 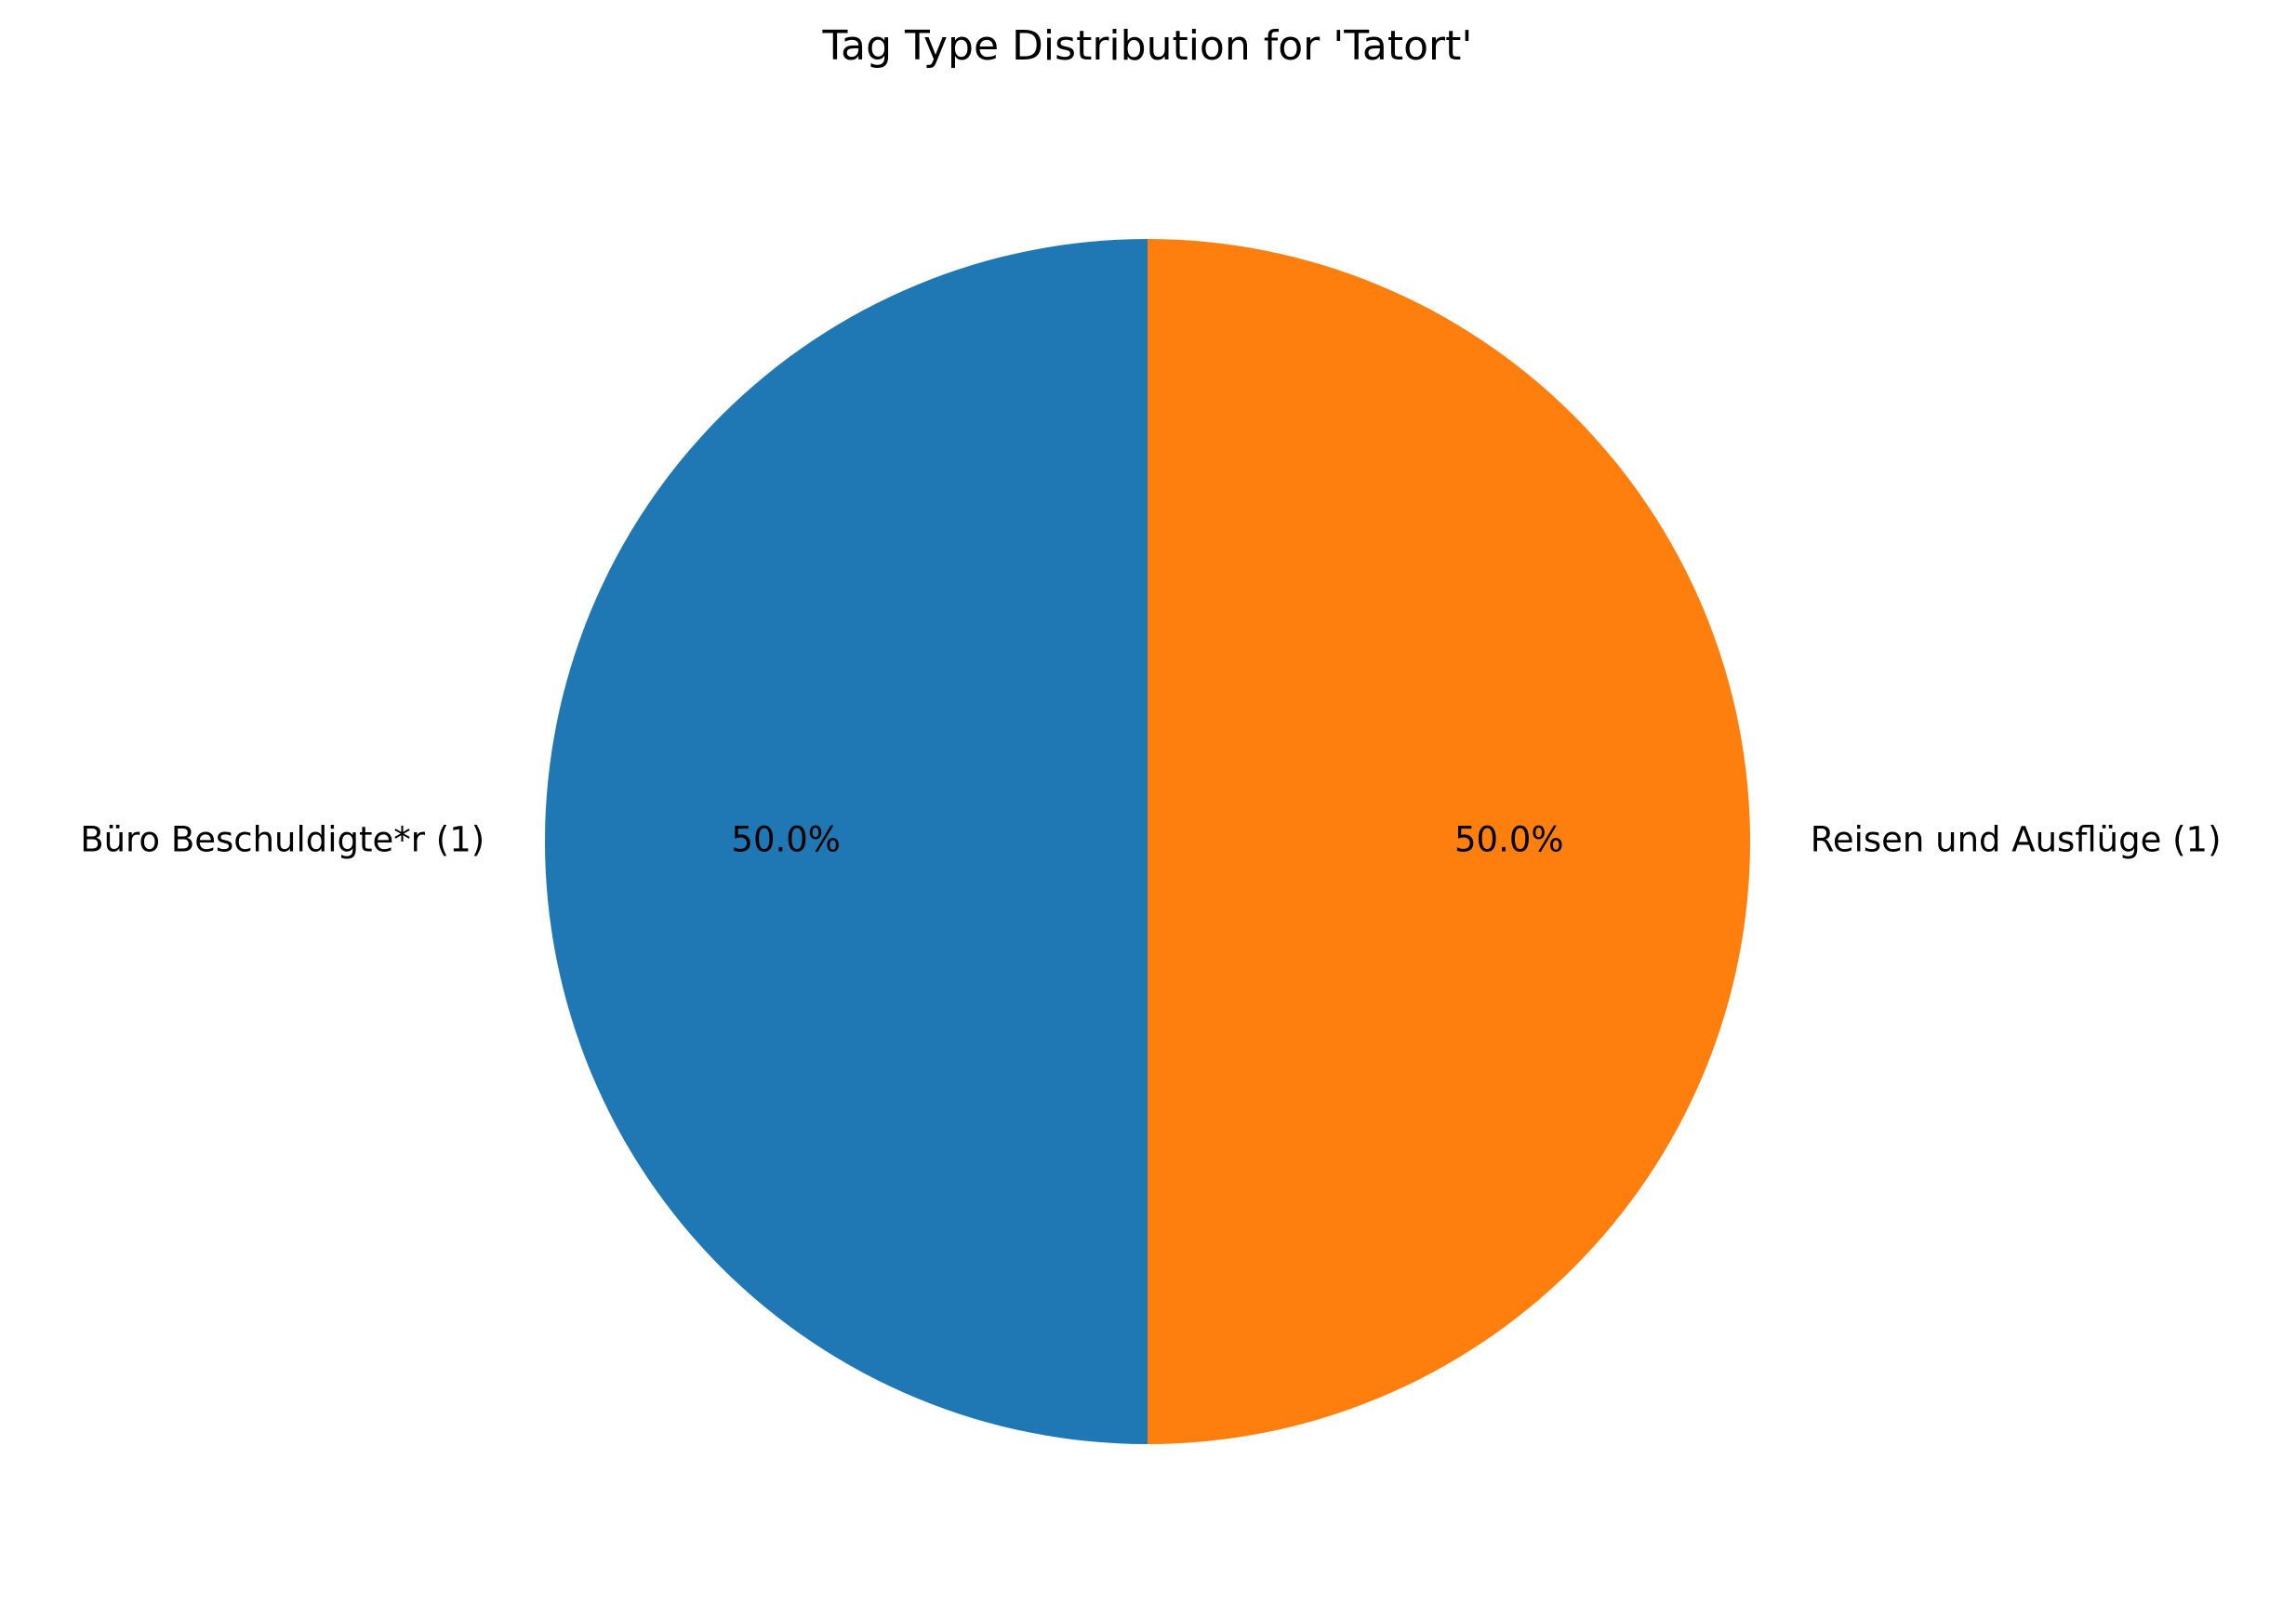 I want to click on slice-category-label: Reisen und Ausflüge (1), so click(x=2017, y=840).